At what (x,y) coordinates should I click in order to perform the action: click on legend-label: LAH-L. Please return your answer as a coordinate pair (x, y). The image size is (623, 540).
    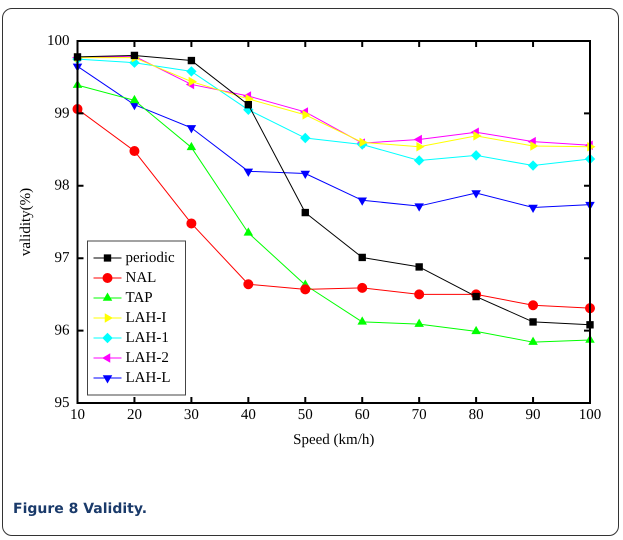
    Looking at the image, I should click on (148, 378).